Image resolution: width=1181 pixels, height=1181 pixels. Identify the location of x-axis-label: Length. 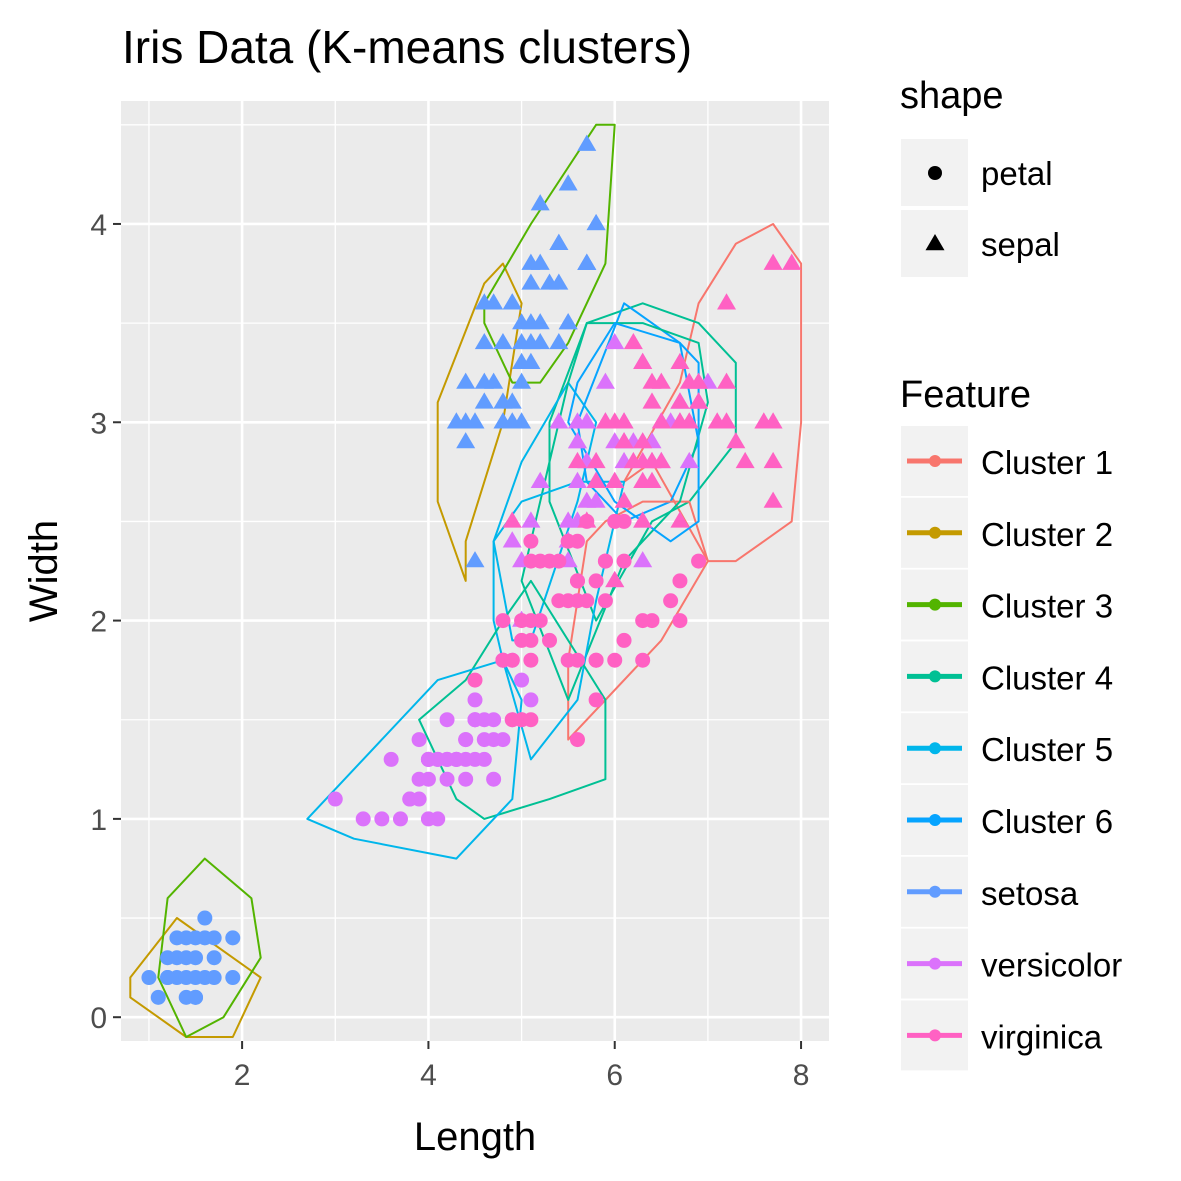
(475, 1137).